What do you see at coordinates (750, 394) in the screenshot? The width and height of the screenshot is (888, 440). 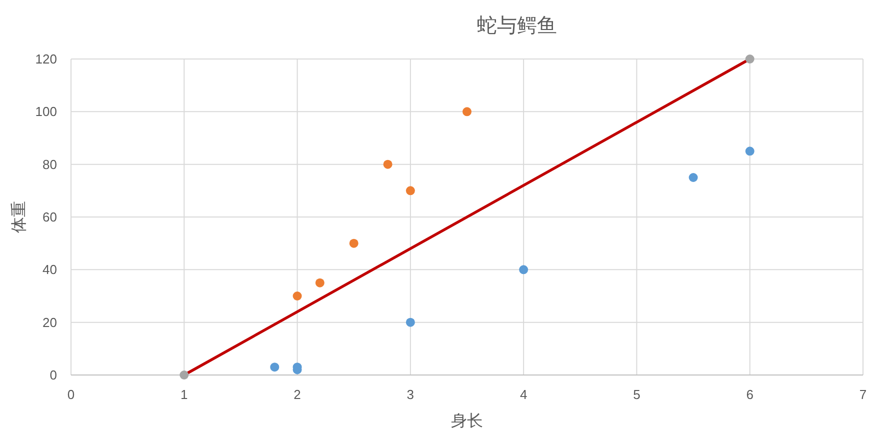 I see `x-tick-label: 6` at bounding box center [750, 394].